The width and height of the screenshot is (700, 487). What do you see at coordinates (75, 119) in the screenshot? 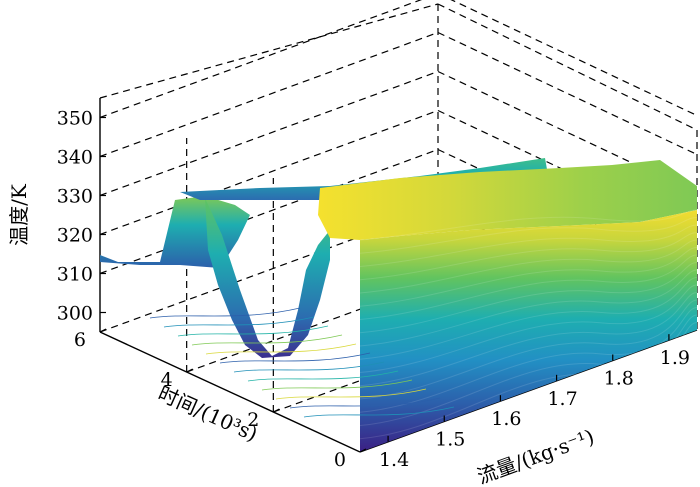
I see `z-tick-label: 350` at bounding box center [75, 119].